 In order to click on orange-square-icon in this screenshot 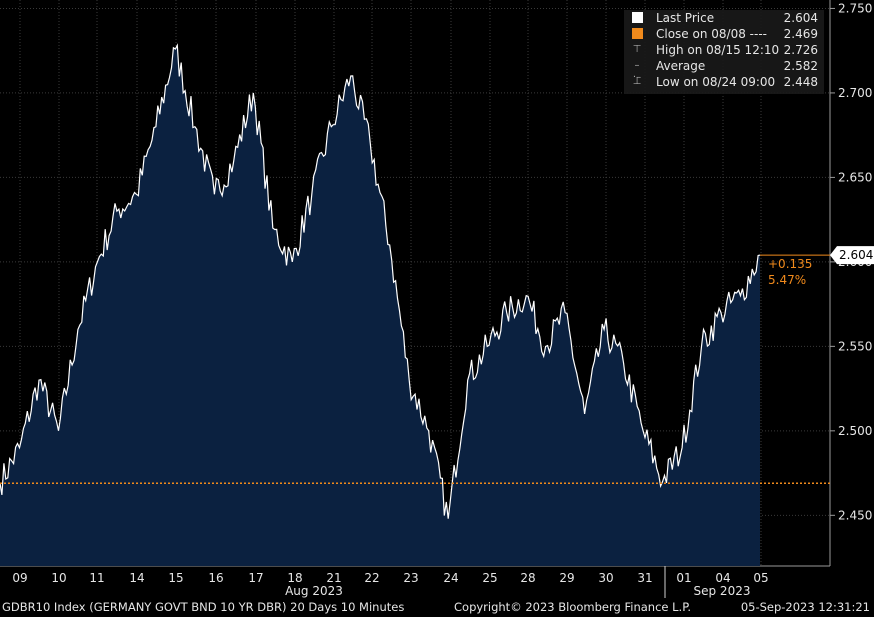, I will do `click(637, 34)`.